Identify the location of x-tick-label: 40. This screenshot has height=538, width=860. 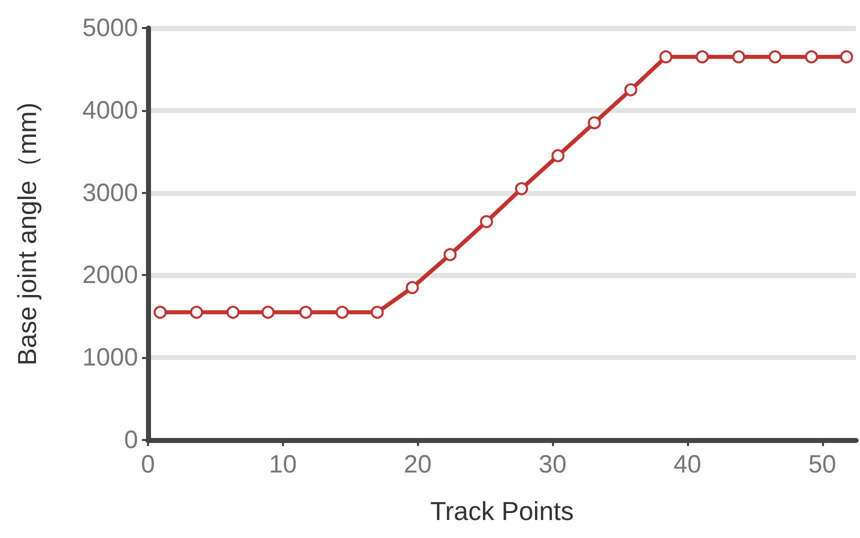
(688, 464).